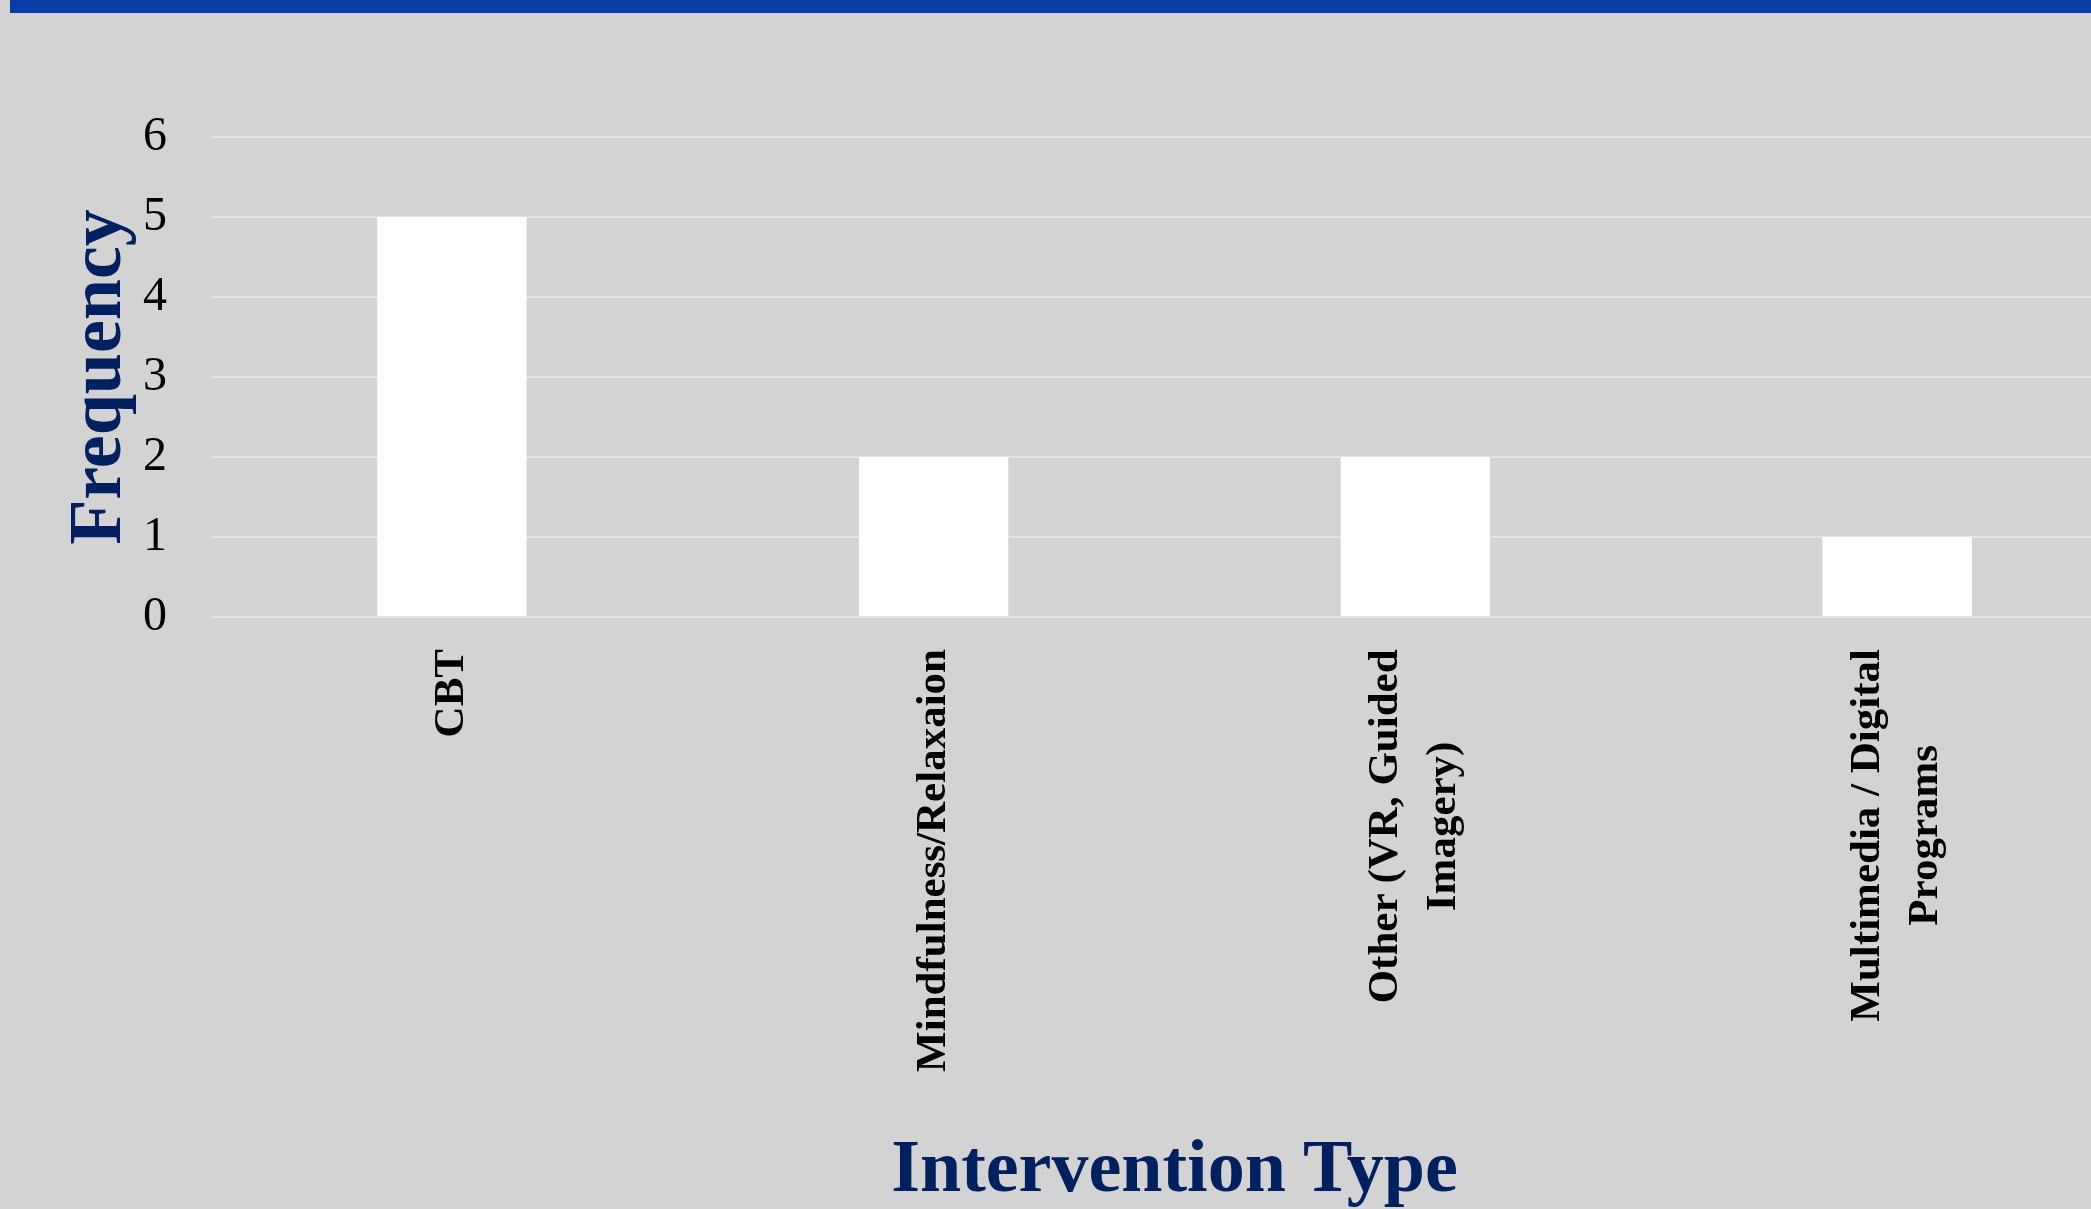 The image size is (2091, 1209). I want to click on y-tick-label: 1, so click(155, 533).